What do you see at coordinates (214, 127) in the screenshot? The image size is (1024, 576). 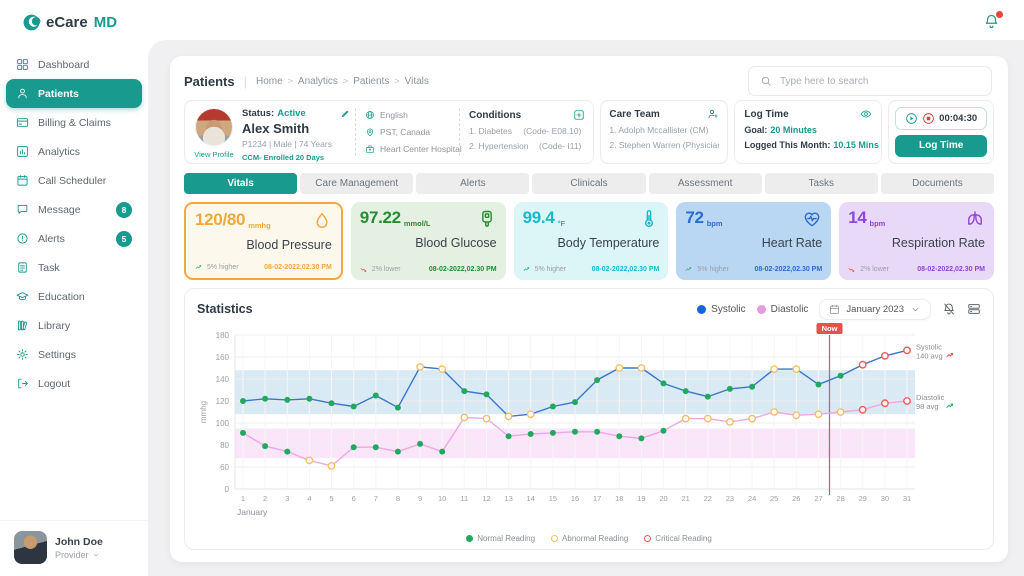 I see `patient-avatar` at bounding box center [214, 127].